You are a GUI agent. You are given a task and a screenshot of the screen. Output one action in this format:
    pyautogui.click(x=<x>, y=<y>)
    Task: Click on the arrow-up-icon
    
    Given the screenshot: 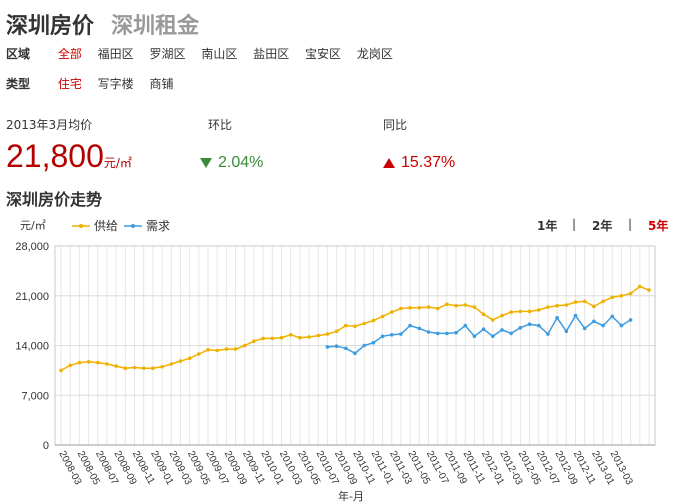 What is the action you would take?
    pyautogui.click(x=389, y=162)
    